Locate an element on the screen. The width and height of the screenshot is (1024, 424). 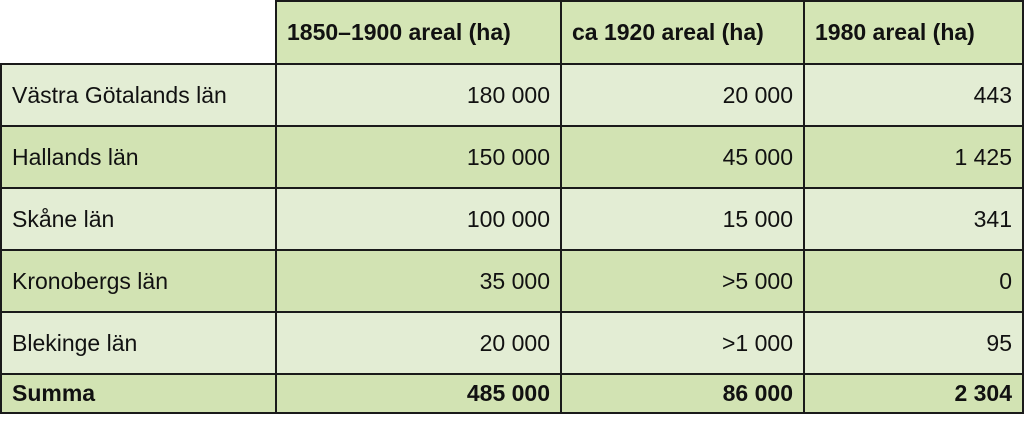
cell-value: 2 304 is located at coordinates (913, 393).